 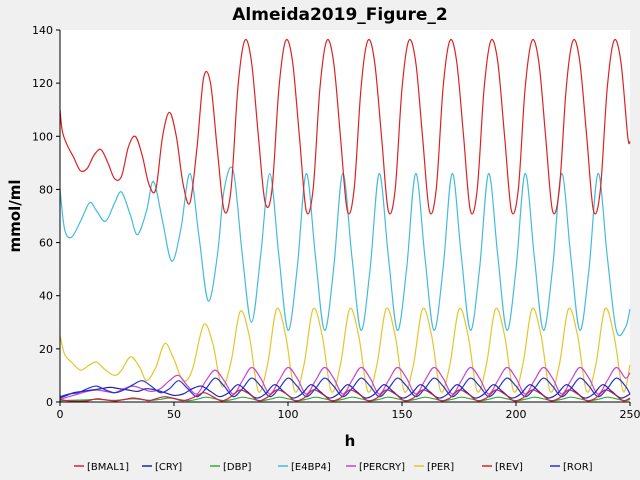 I want to click on legend-label-ror: [ROR], so click(x=578, y=467).